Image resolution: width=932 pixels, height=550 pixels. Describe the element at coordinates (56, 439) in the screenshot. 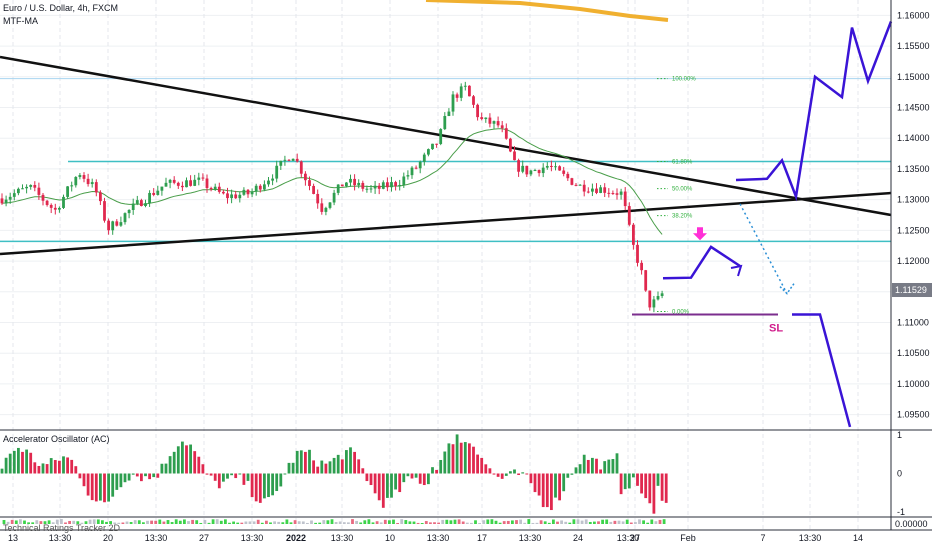

I see `oscillator-label: Accelerator Oscillator (AC)` at that location.